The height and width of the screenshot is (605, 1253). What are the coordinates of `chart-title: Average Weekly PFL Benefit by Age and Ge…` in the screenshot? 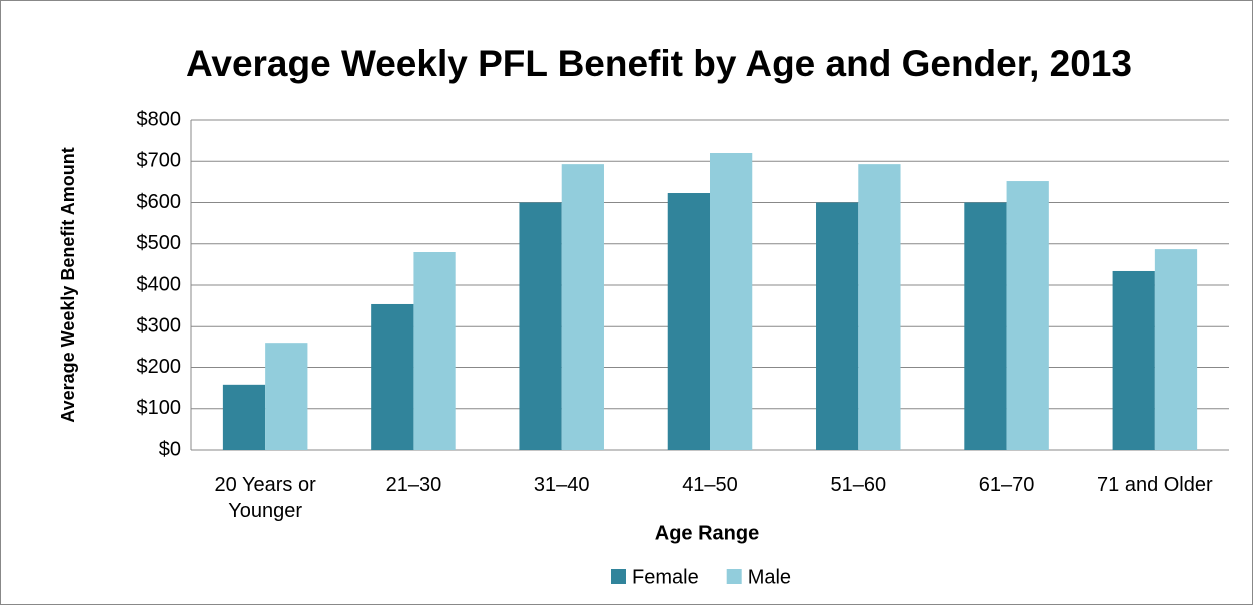 It's located at (659, 63).